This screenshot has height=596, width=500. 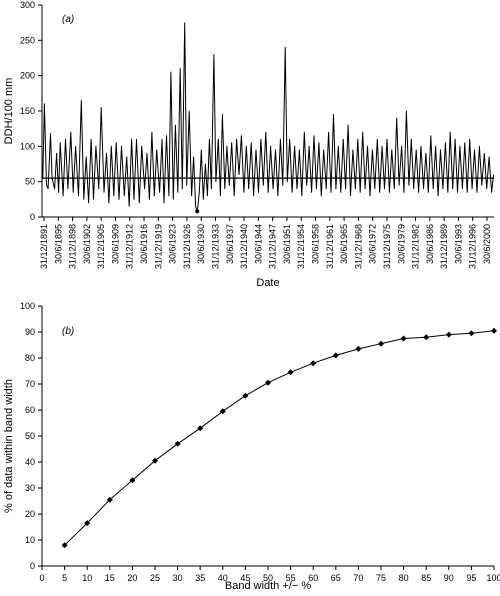 I want to click on panel-a-x-tick-label: 30/6/1902, so click(x=87, y=244).